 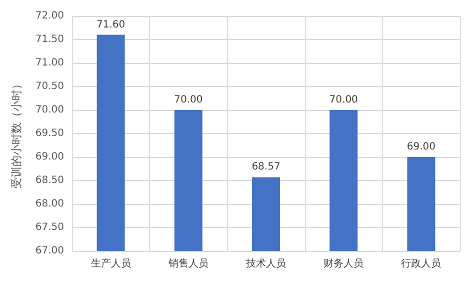 What do you see at coordinates (49, 16) in the screenshot?
I see `y-tick-label: 72.00` at bounding box center [49, 16].